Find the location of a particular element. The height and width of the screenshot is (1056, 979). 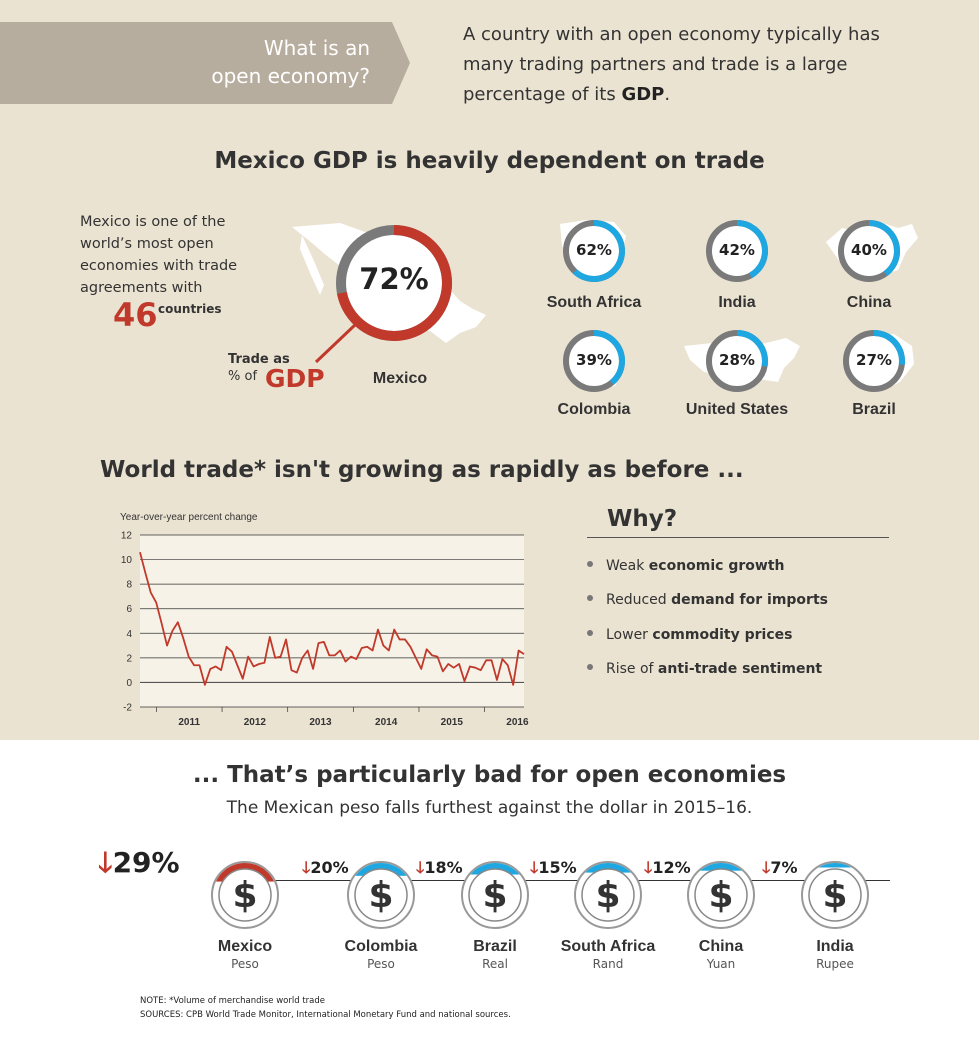

x-tick-label: 2012 is located at coordinates (255, 722).